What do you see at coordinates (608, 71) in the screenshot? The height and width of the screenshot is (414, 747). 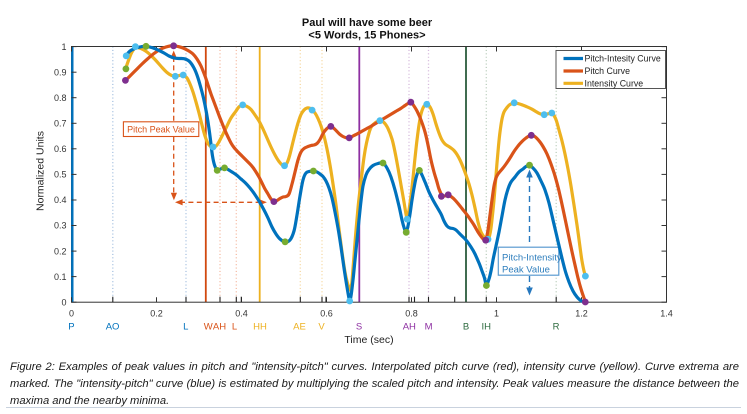 I see `svg-text: Pitch Curve` at bounding box center [608, 71].